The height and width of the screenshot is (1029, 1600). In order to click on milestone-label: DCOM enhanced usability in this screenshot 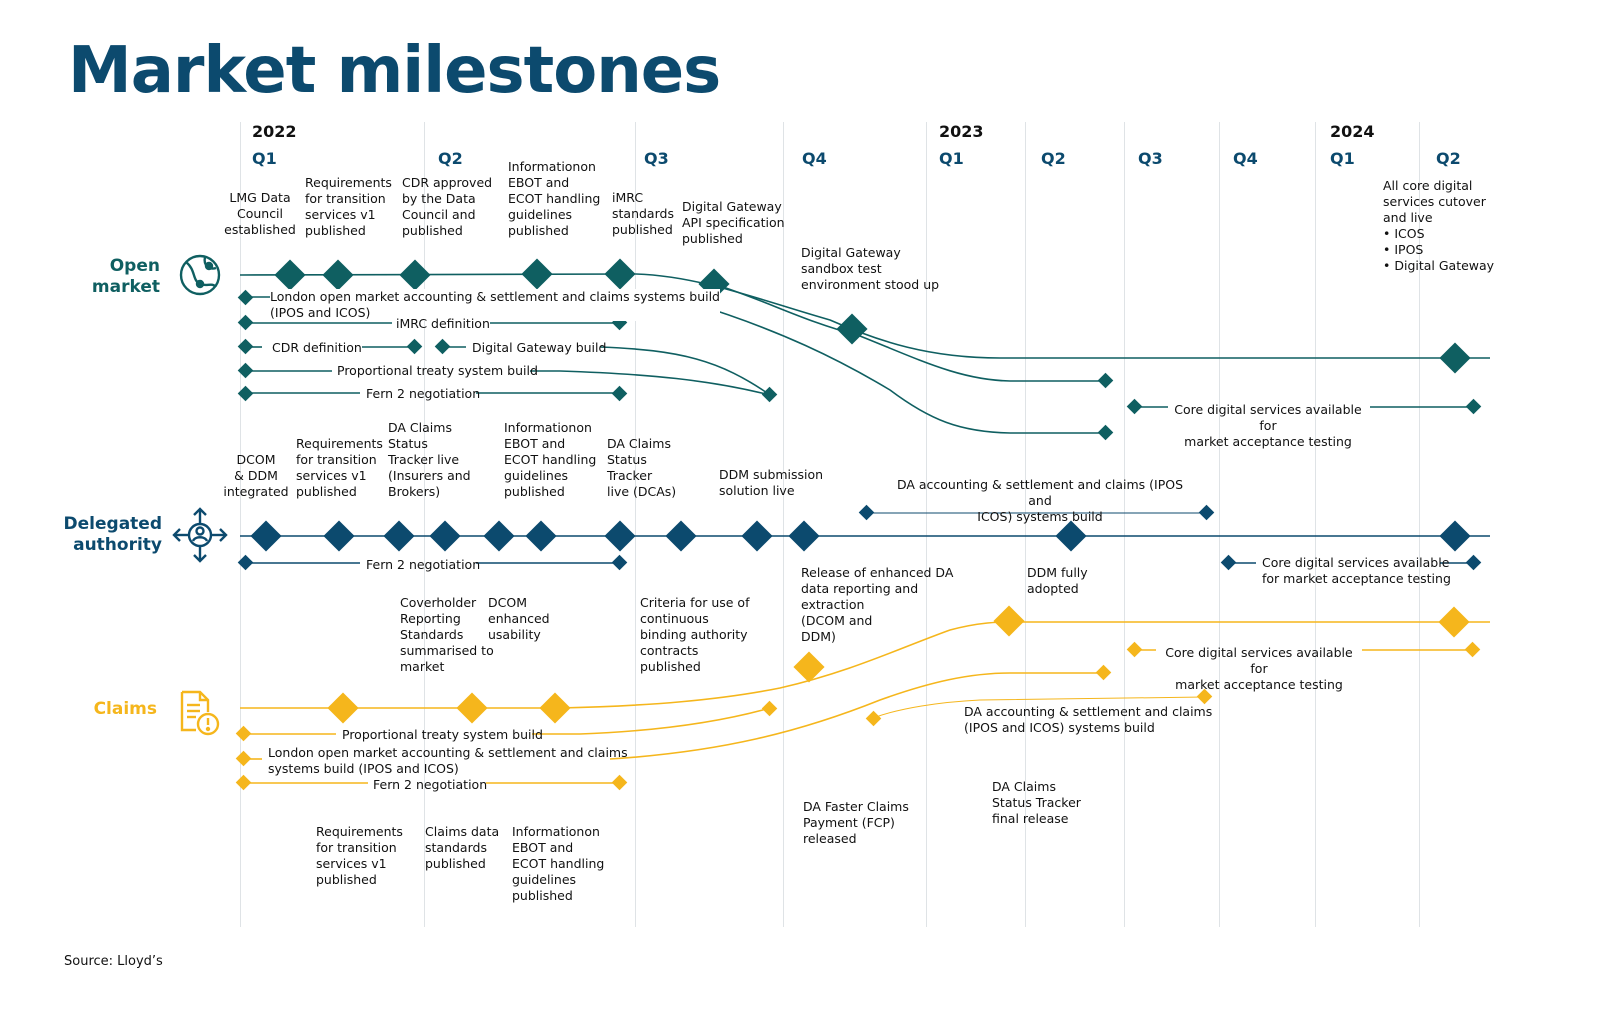, I will do `click(519, 618)`.